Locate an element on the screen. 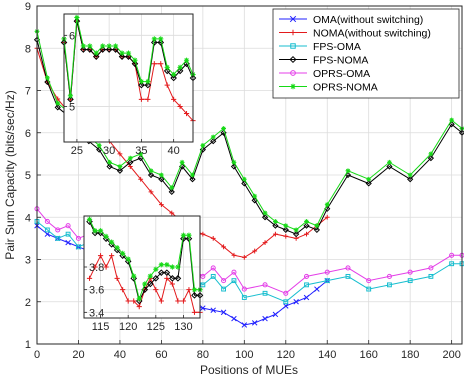 The width and height of the screenshot is (464, 388). x-axis-label: Positions of MUEs is located at coordinates (249, 370).